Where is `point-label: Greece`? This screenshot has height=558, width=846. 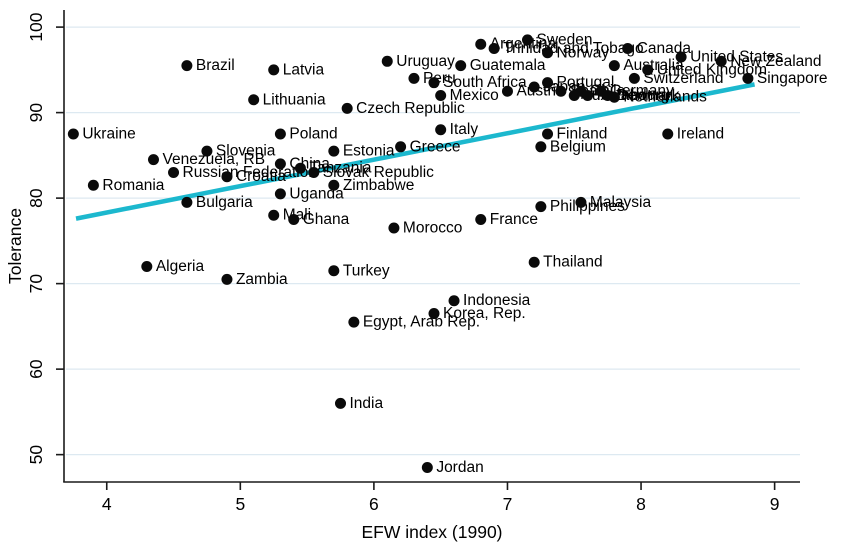 point-label: Greece is located at coordinates (435, 146).